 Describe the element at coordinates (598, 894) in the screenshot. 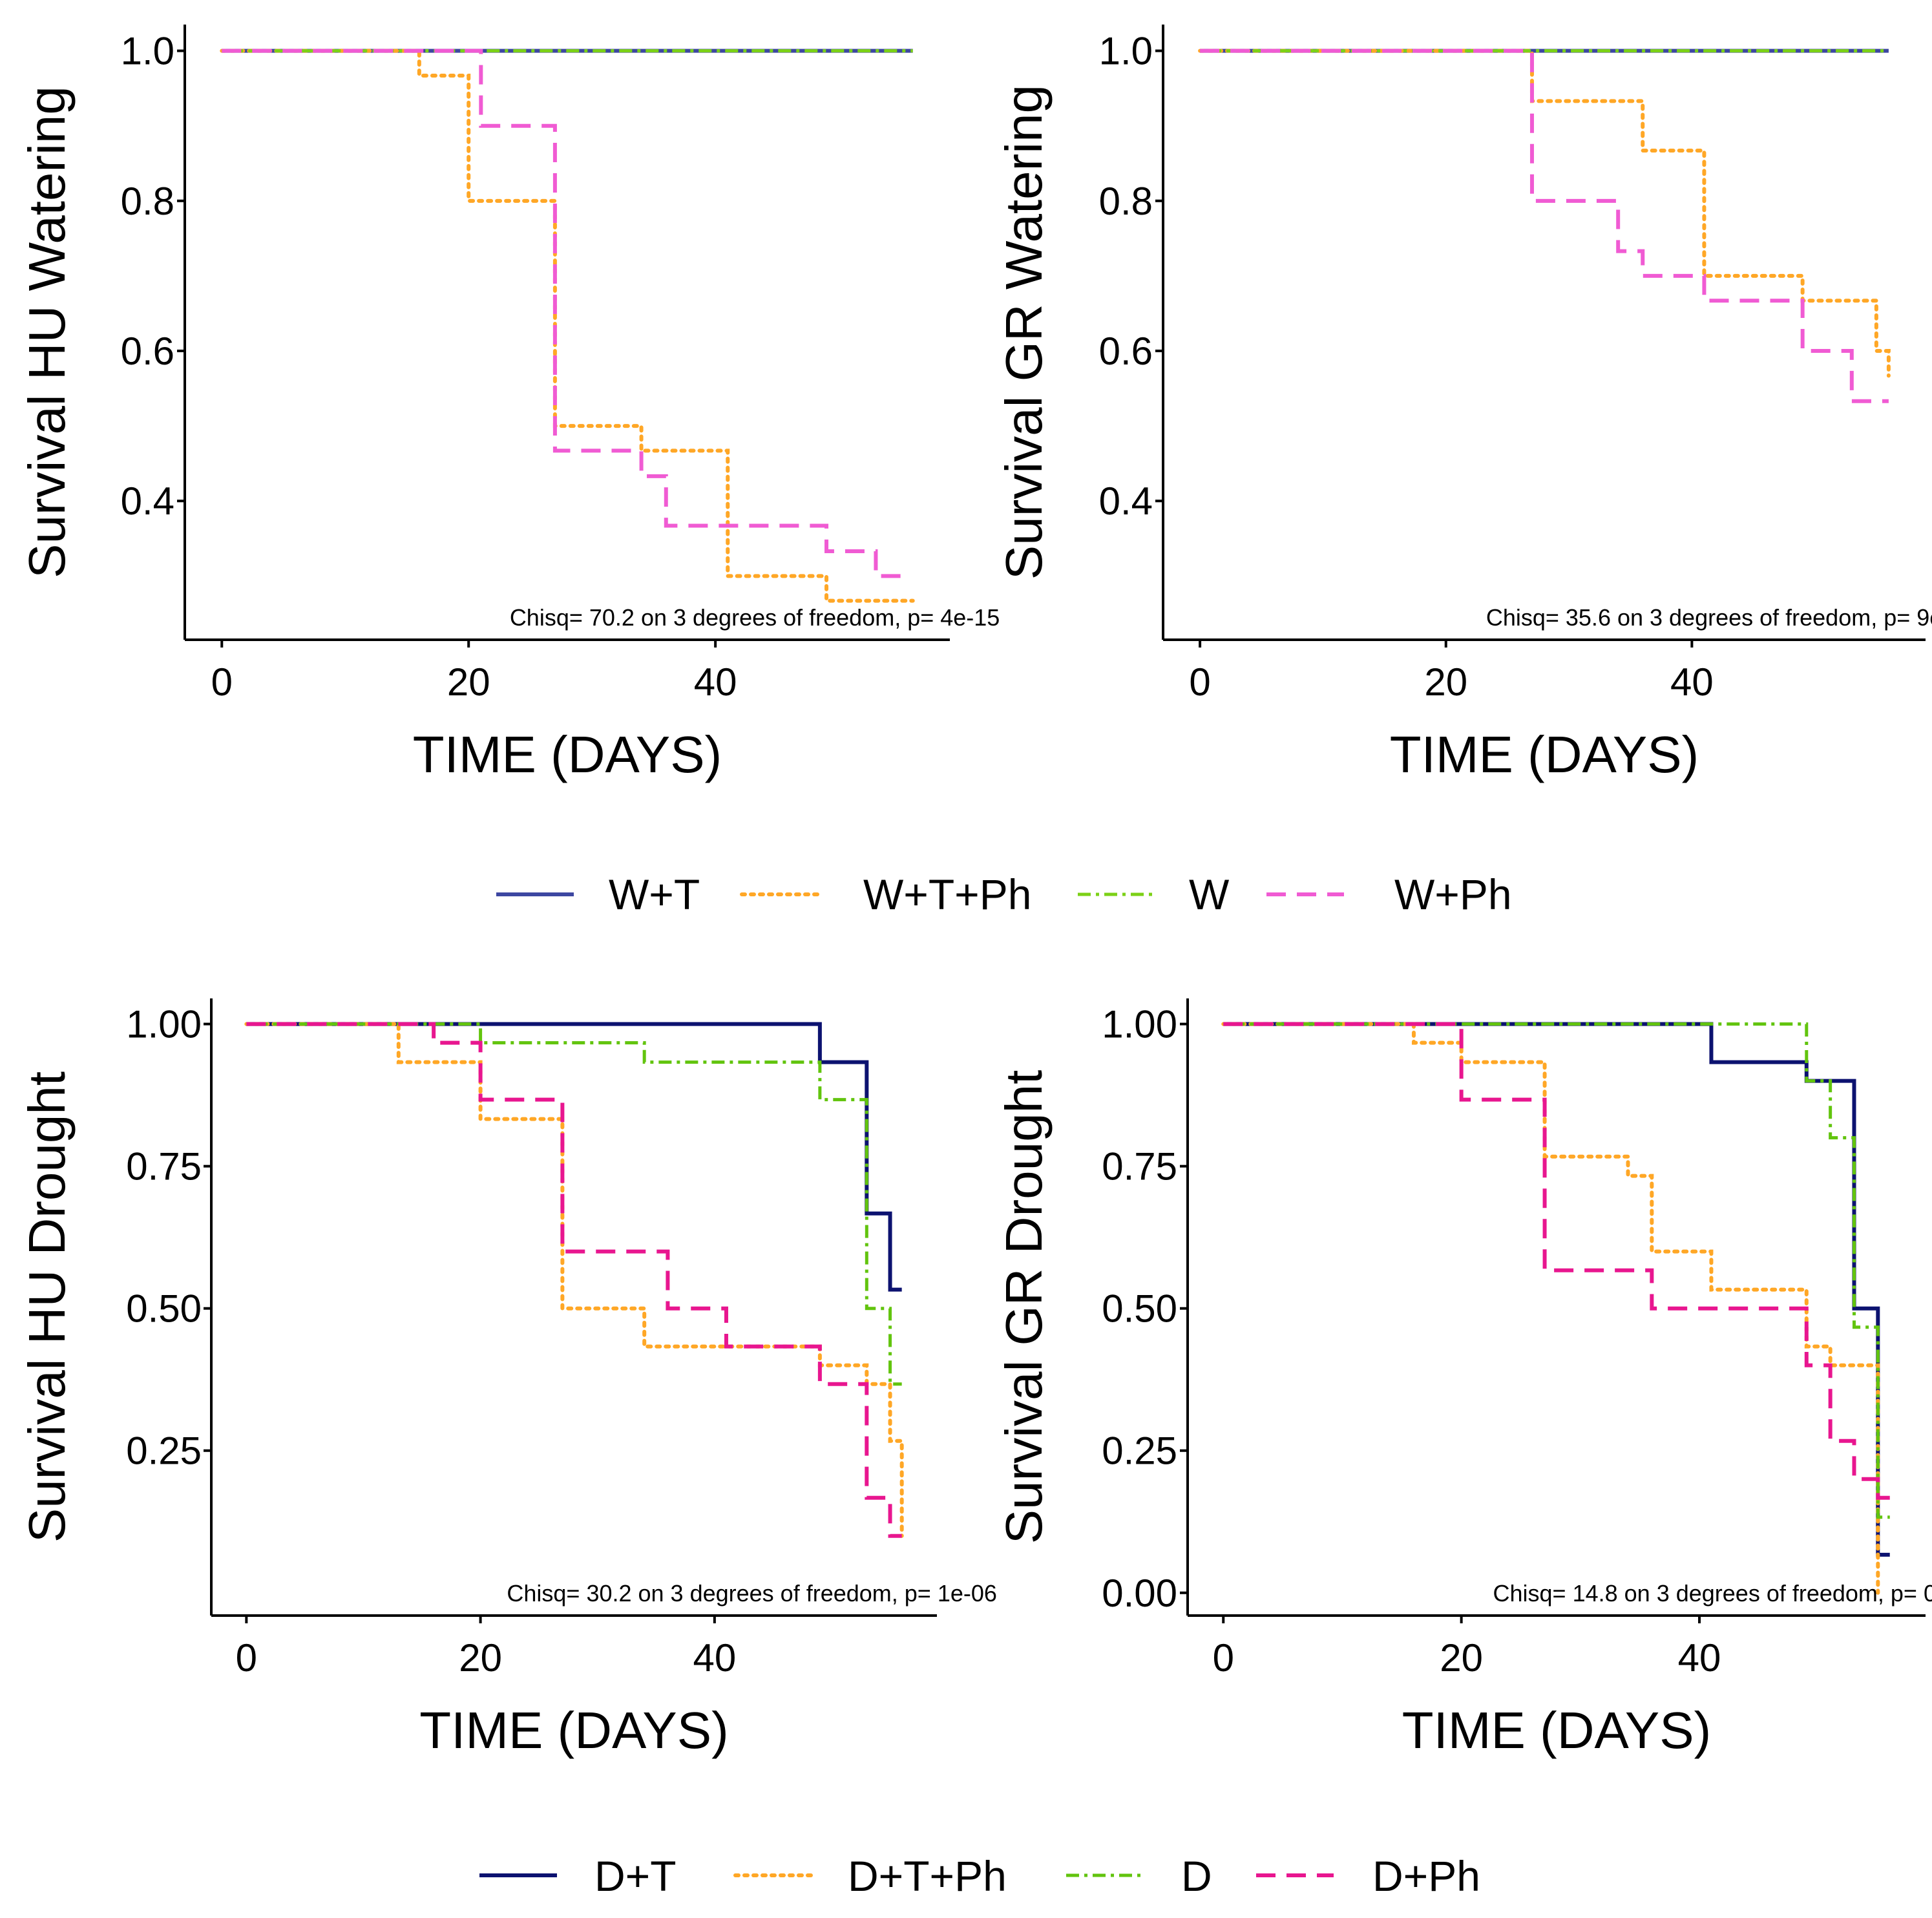

I see `legend-item: W+T` at that location.